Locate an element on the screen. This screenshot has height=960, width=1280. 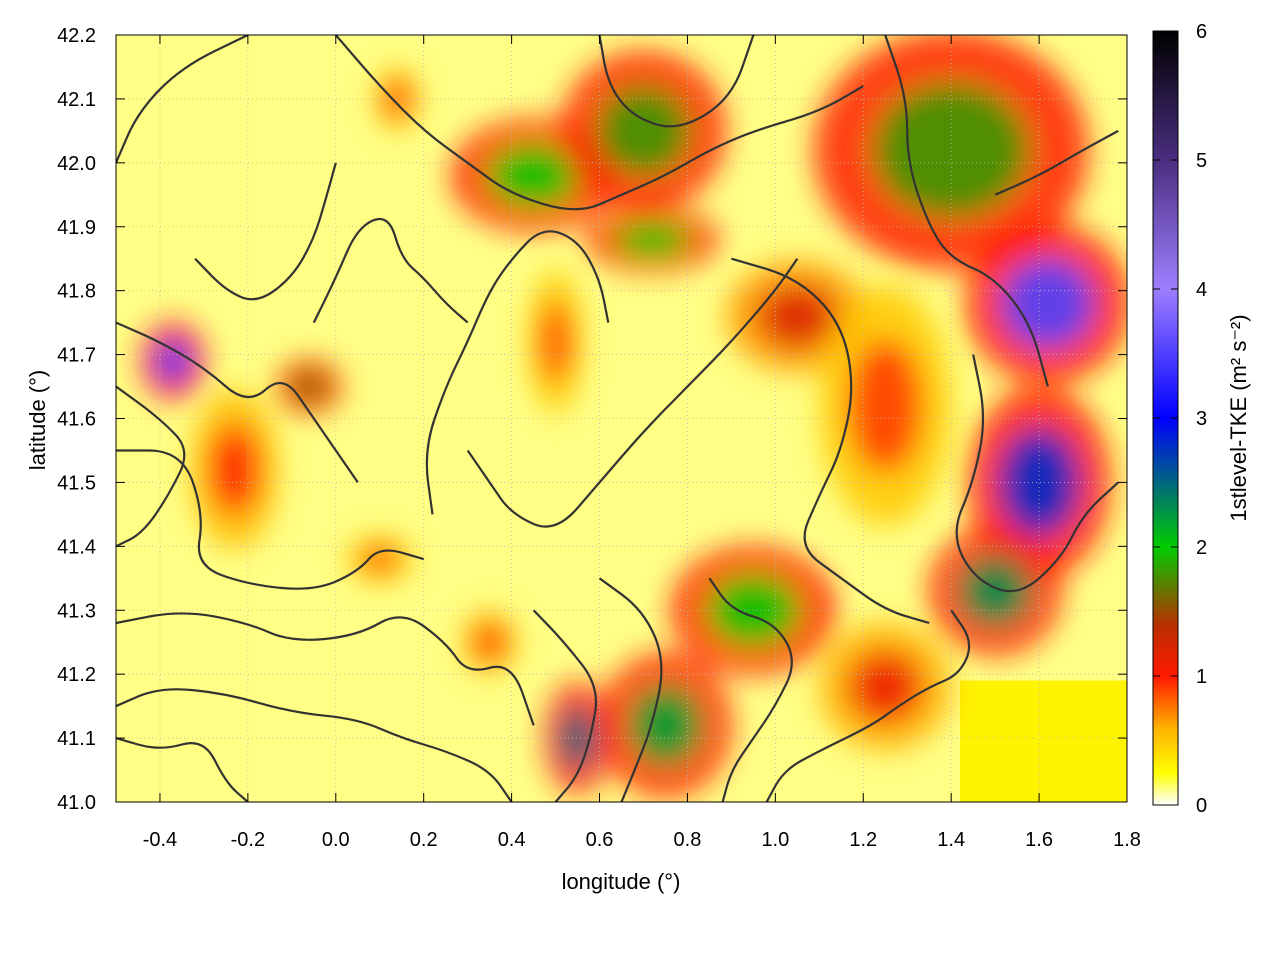
y-tick-label-0: 41.0 is located at coordinates (76, 803).